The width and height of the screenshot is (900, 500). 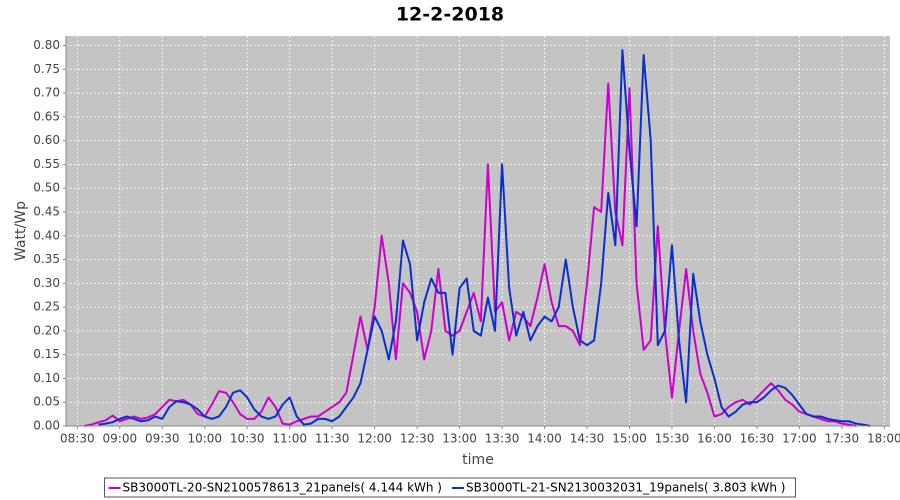 What do you see at coordinates (46, 235) in the screenshot?
I see `y-tick-label: 0.40` at bounding box center [46, 235].